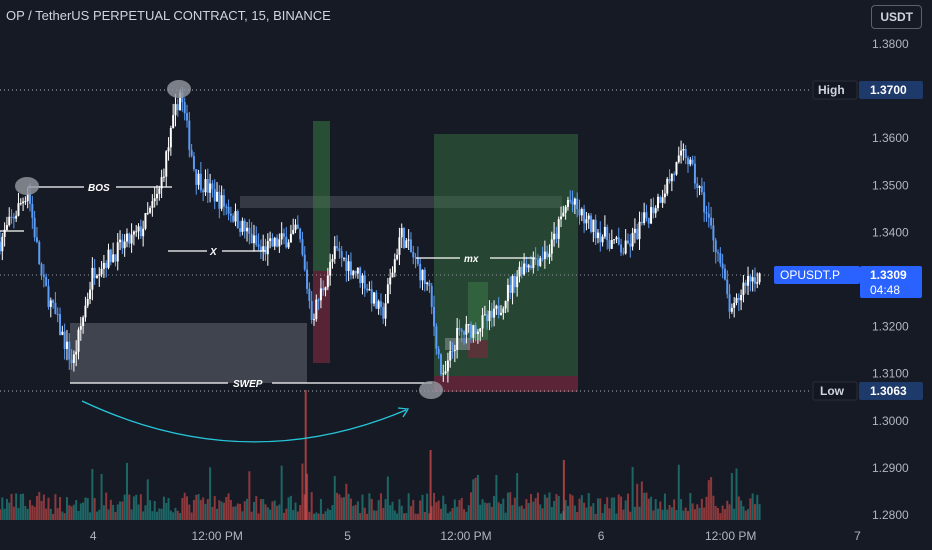 This screenshot has width=932, height=550. Describe the element at coordinates (896, 17) in the screenshot. I see `currency-button: USDT` at that location.